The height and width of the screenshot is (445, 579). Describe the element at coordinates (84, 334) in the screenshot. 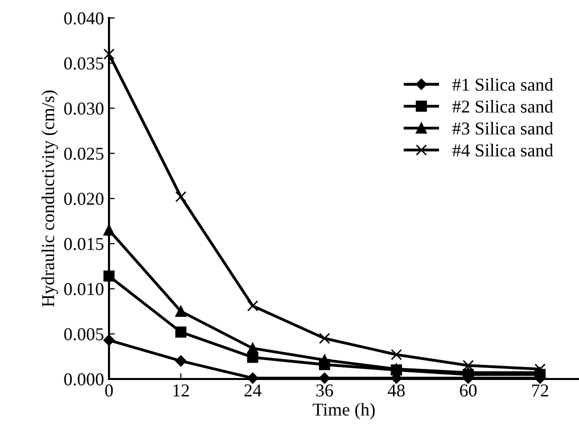

I see `y-tick-label: 0.005` at that location.